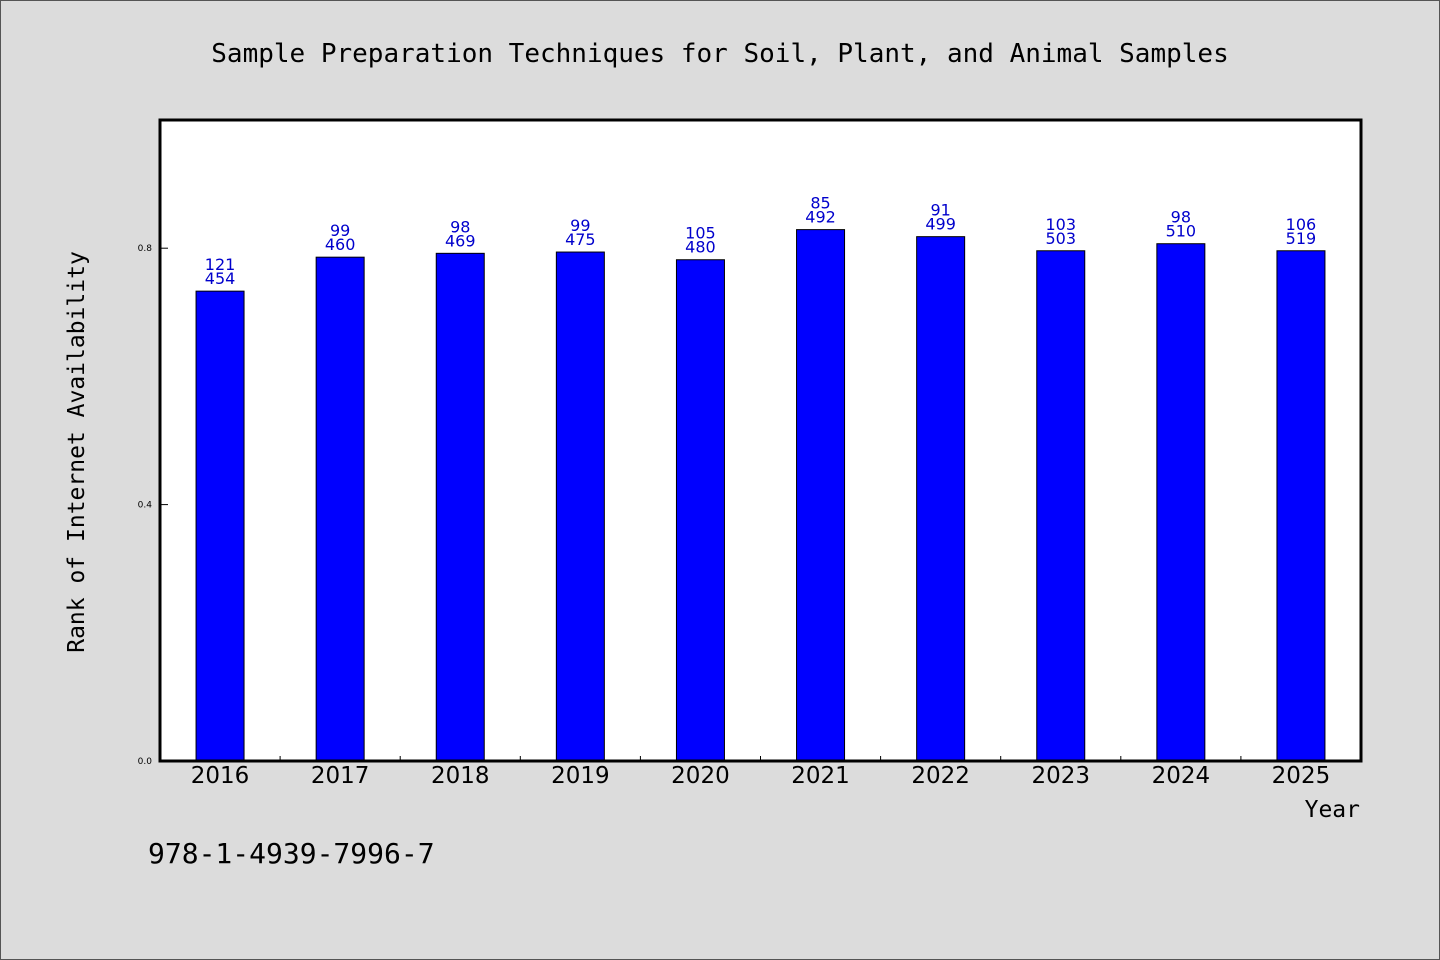  I want to click on data-label-top: 103, so click(1060, 224).